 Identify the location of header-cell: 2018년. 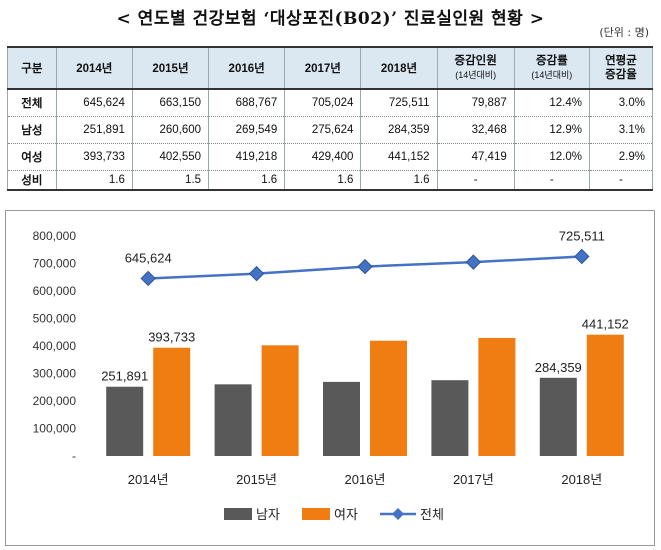
(399, 68).